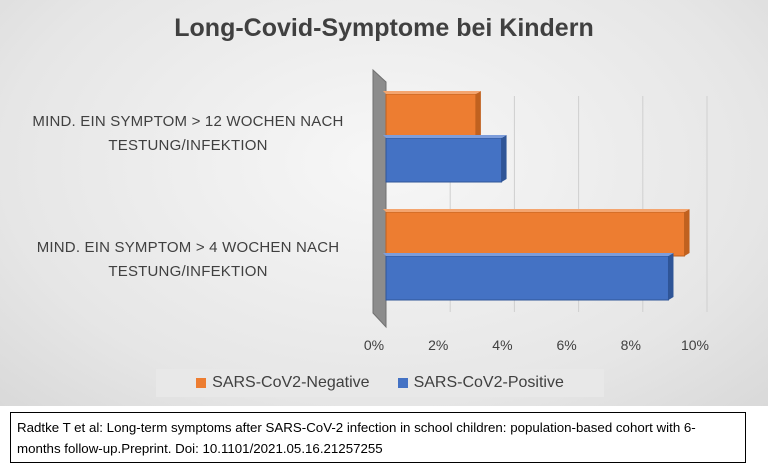 This screenshot has height=473, width=768. I want to click on legend-item-negative: SARS-CoV2-Negative, so click(283, 383).